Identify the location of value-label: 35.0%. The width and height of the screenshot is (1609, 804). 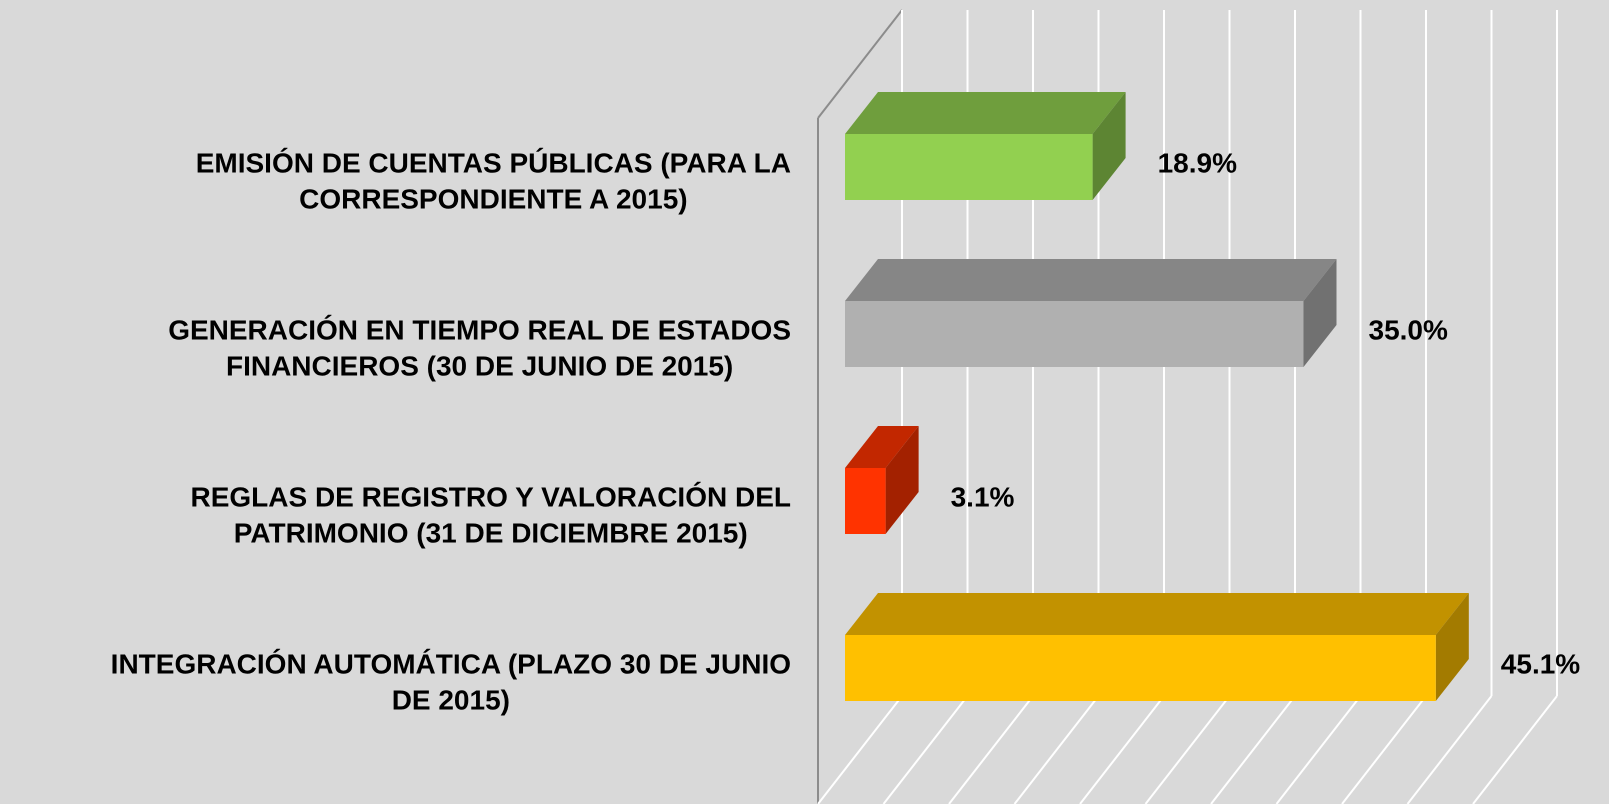
(1408, 329).